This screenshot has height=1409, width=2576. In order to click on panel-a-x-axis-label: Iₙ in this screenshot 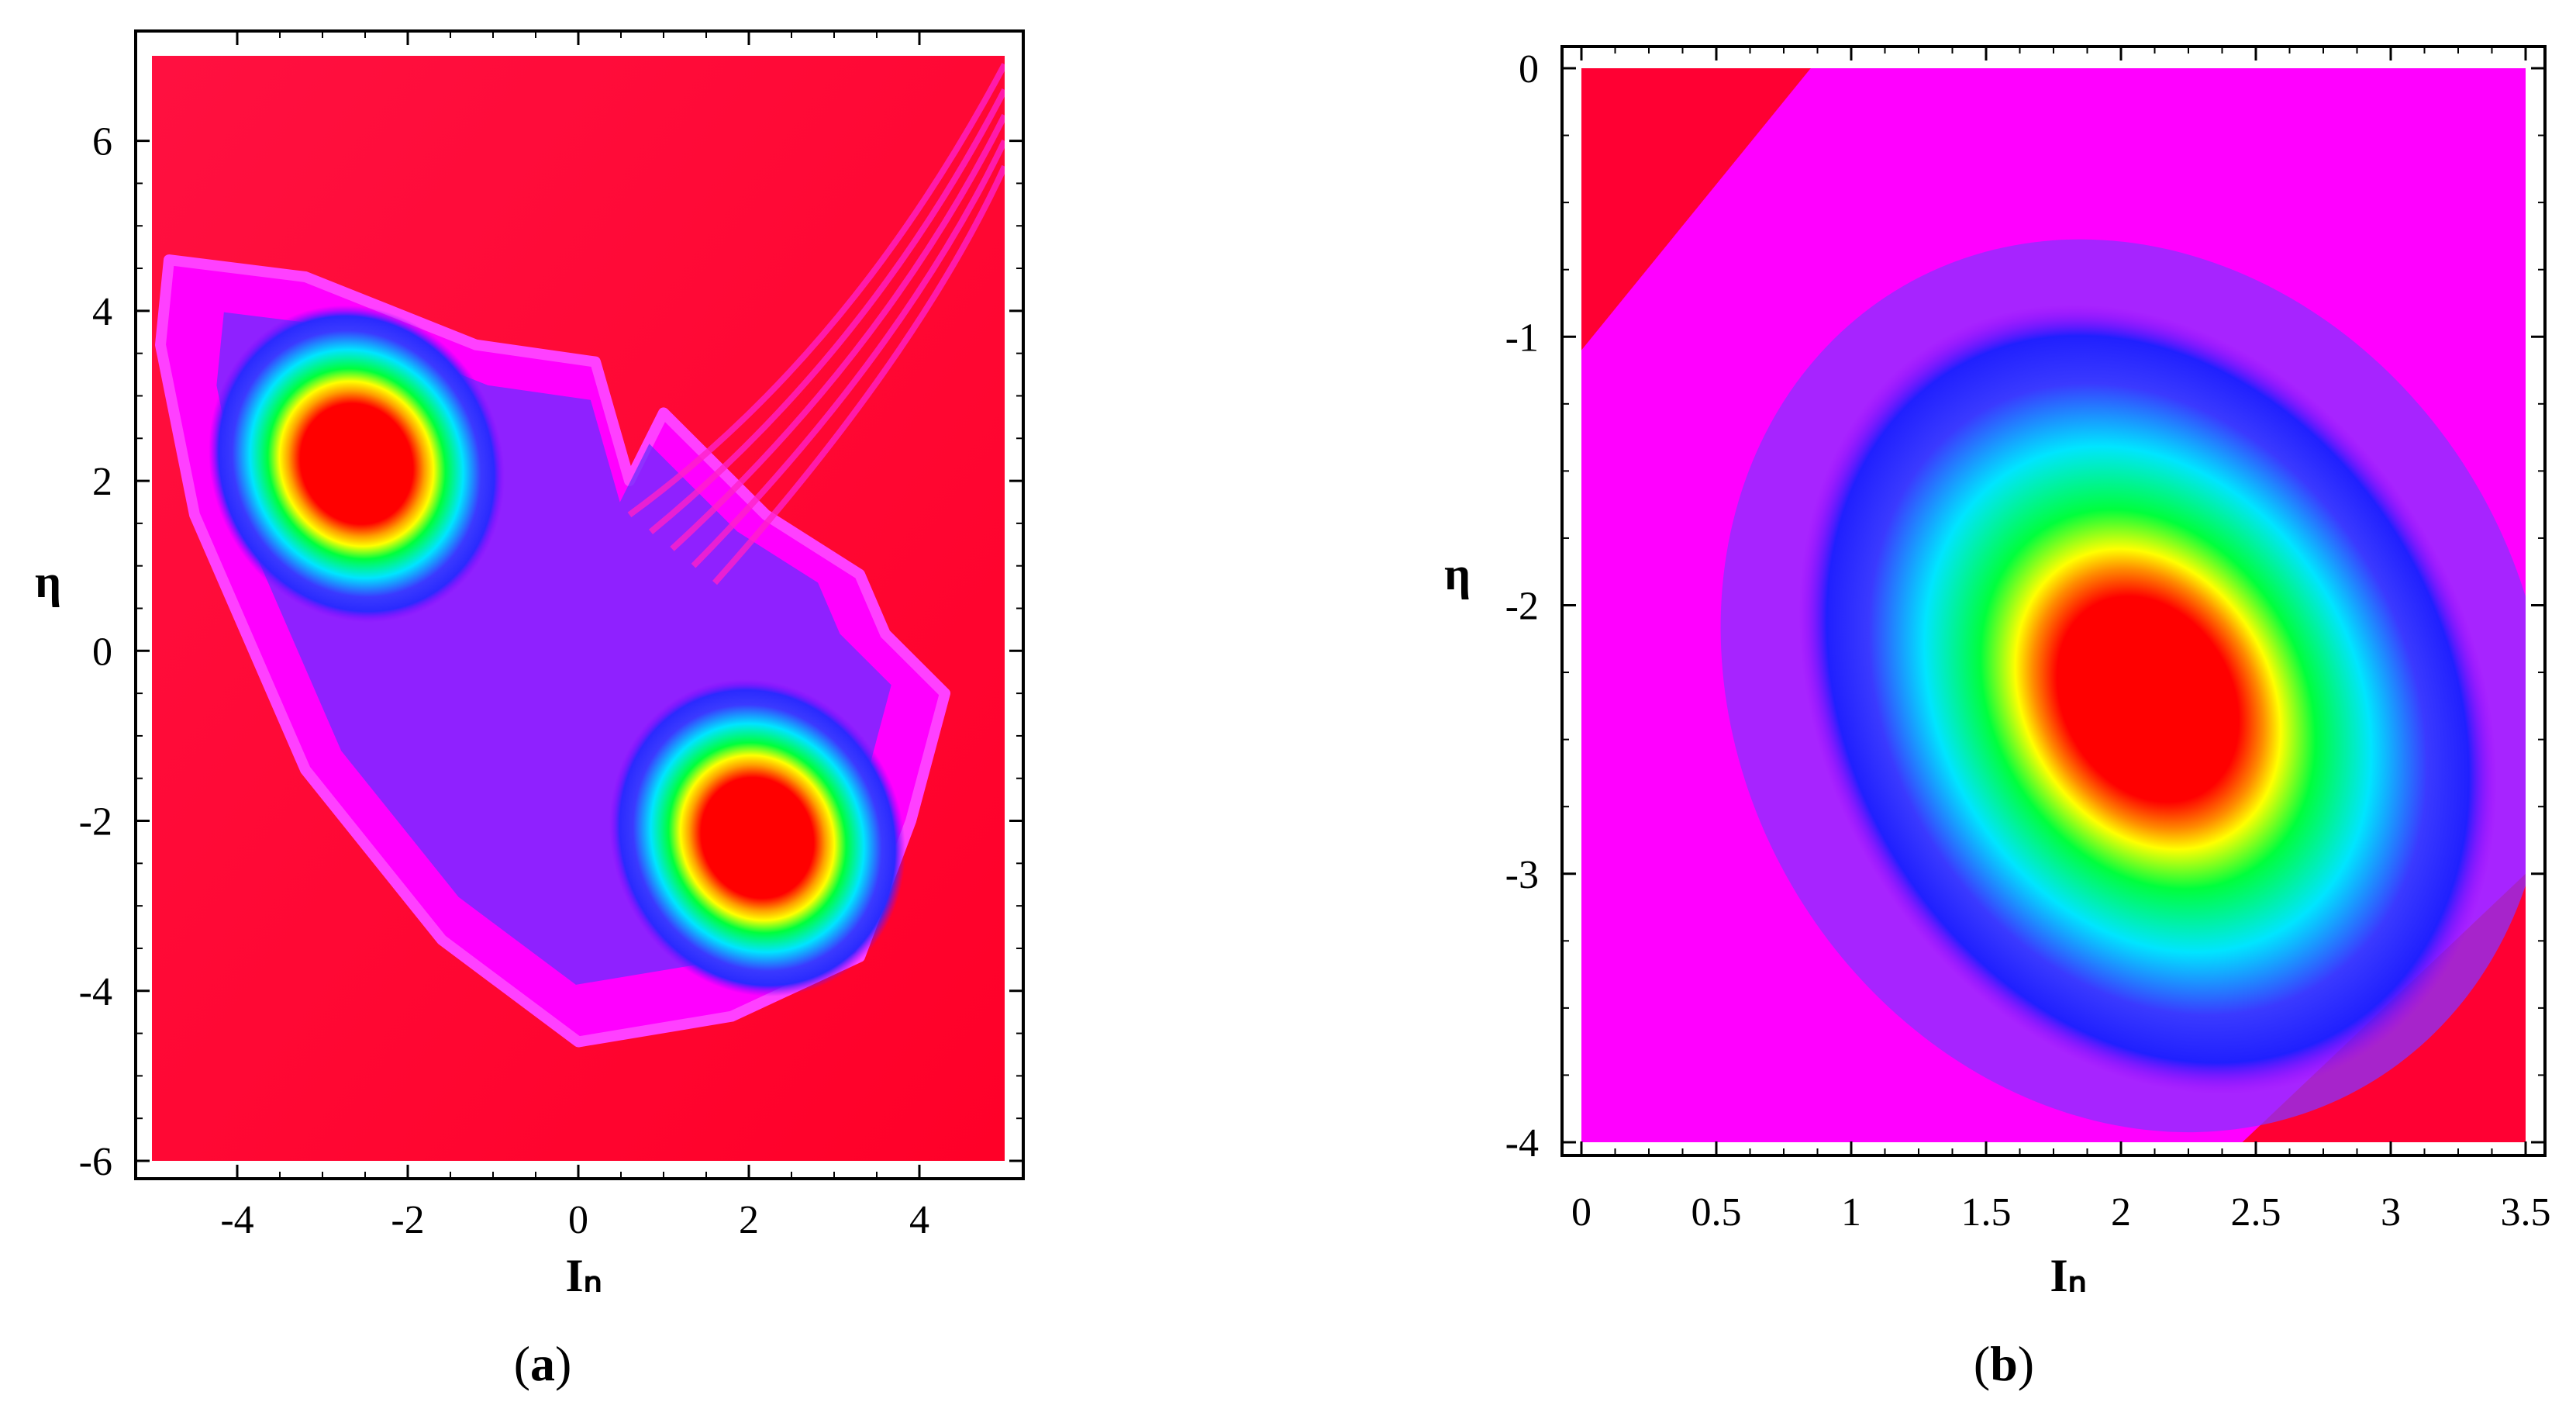, I will do `click(583, 1275)`.